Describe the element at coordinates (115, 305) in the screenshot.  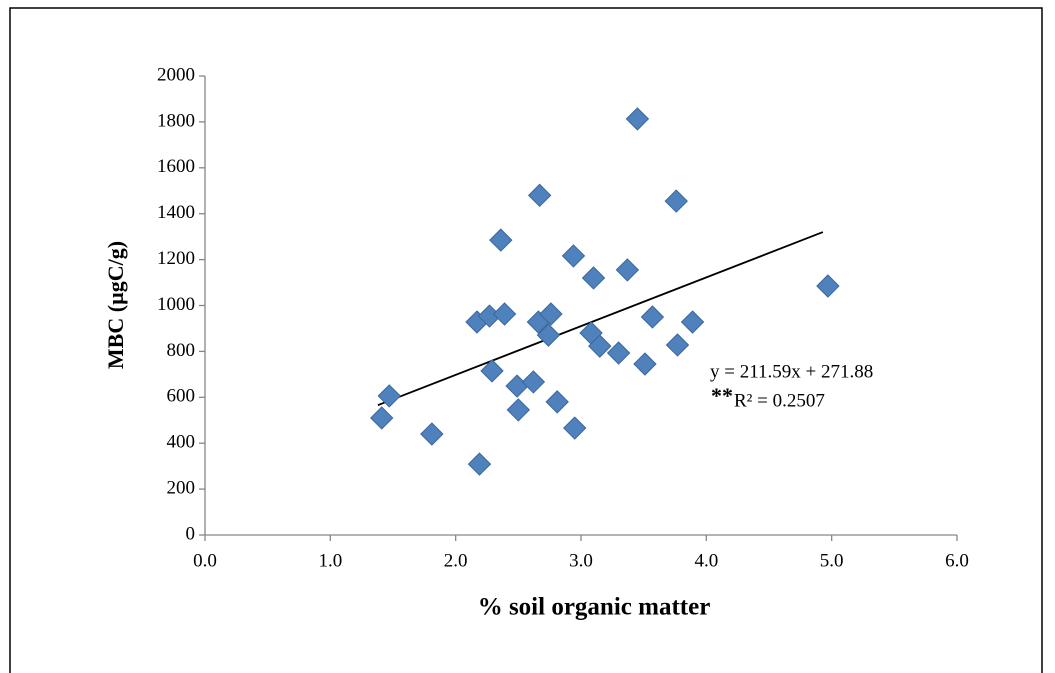
I see `y-axis-label: MBC (µgC/g)` at that location.